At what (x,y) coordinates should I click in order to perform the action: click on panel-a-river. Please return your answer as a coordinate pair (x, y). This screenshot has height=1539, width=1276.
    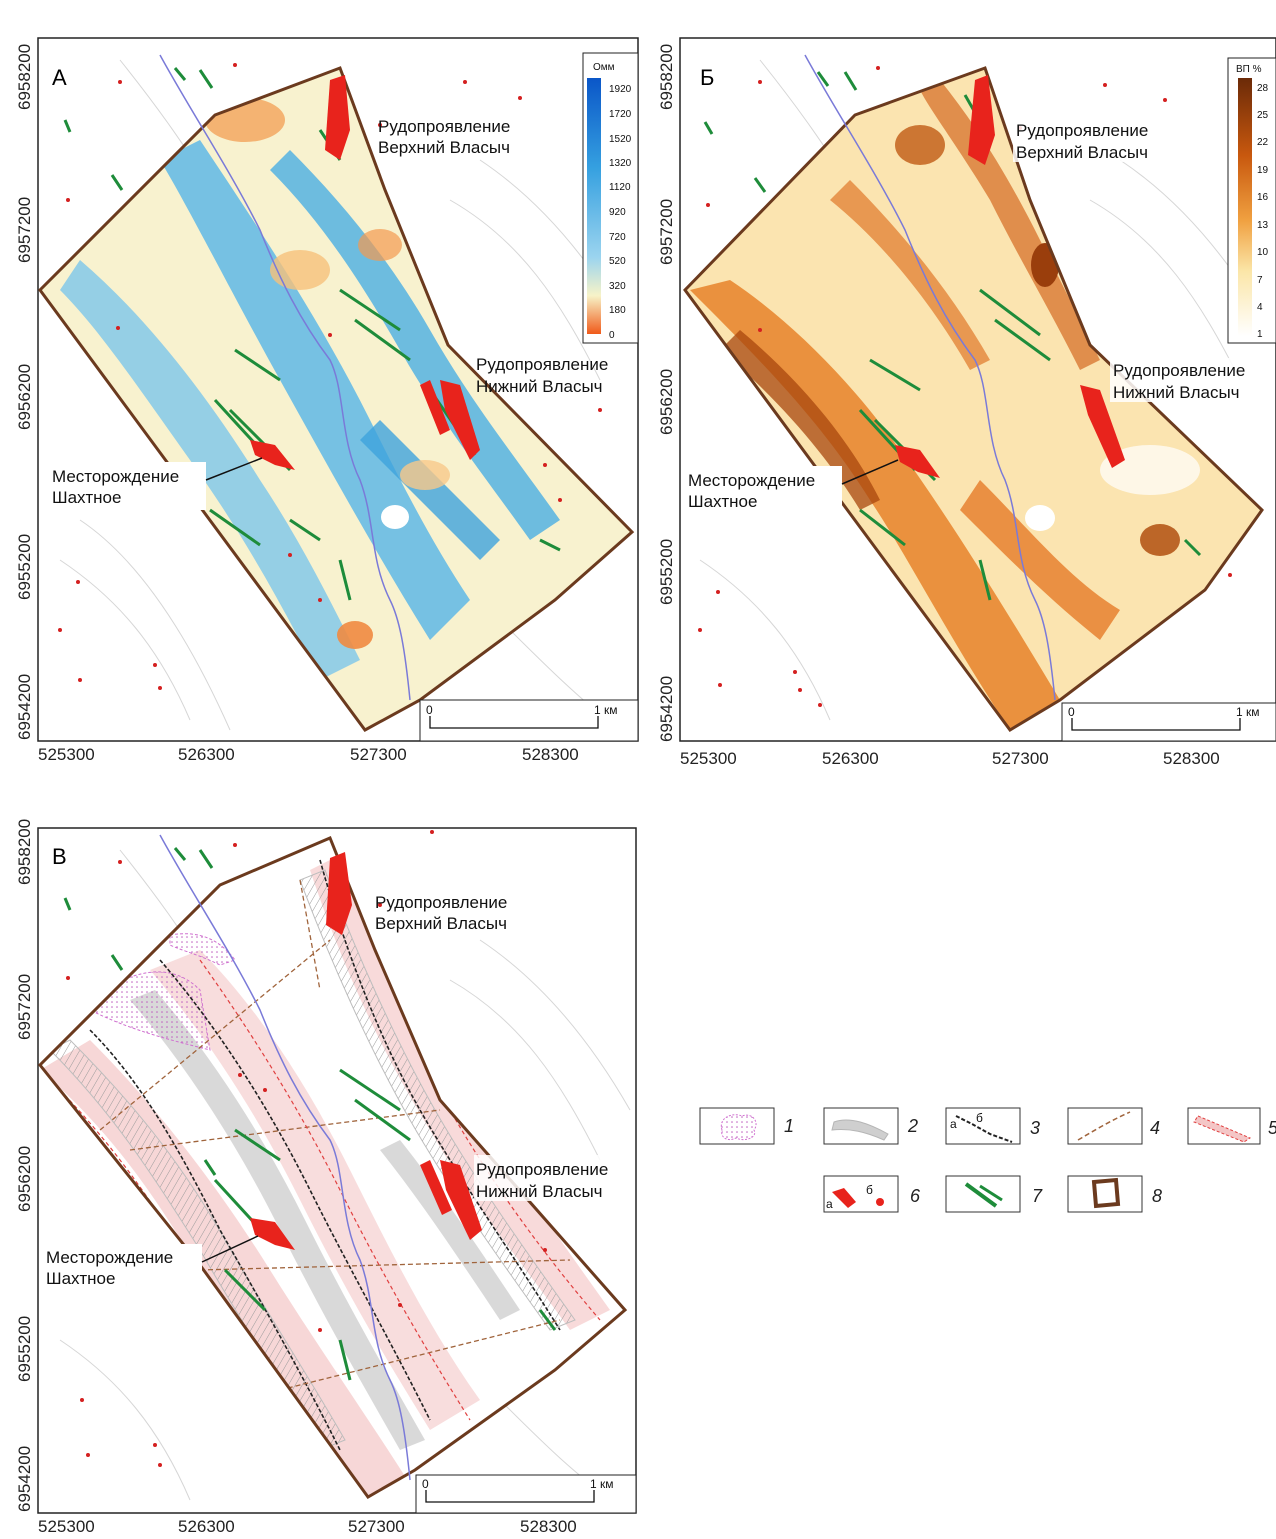
    Looking at the image, I should click on (285, 377).